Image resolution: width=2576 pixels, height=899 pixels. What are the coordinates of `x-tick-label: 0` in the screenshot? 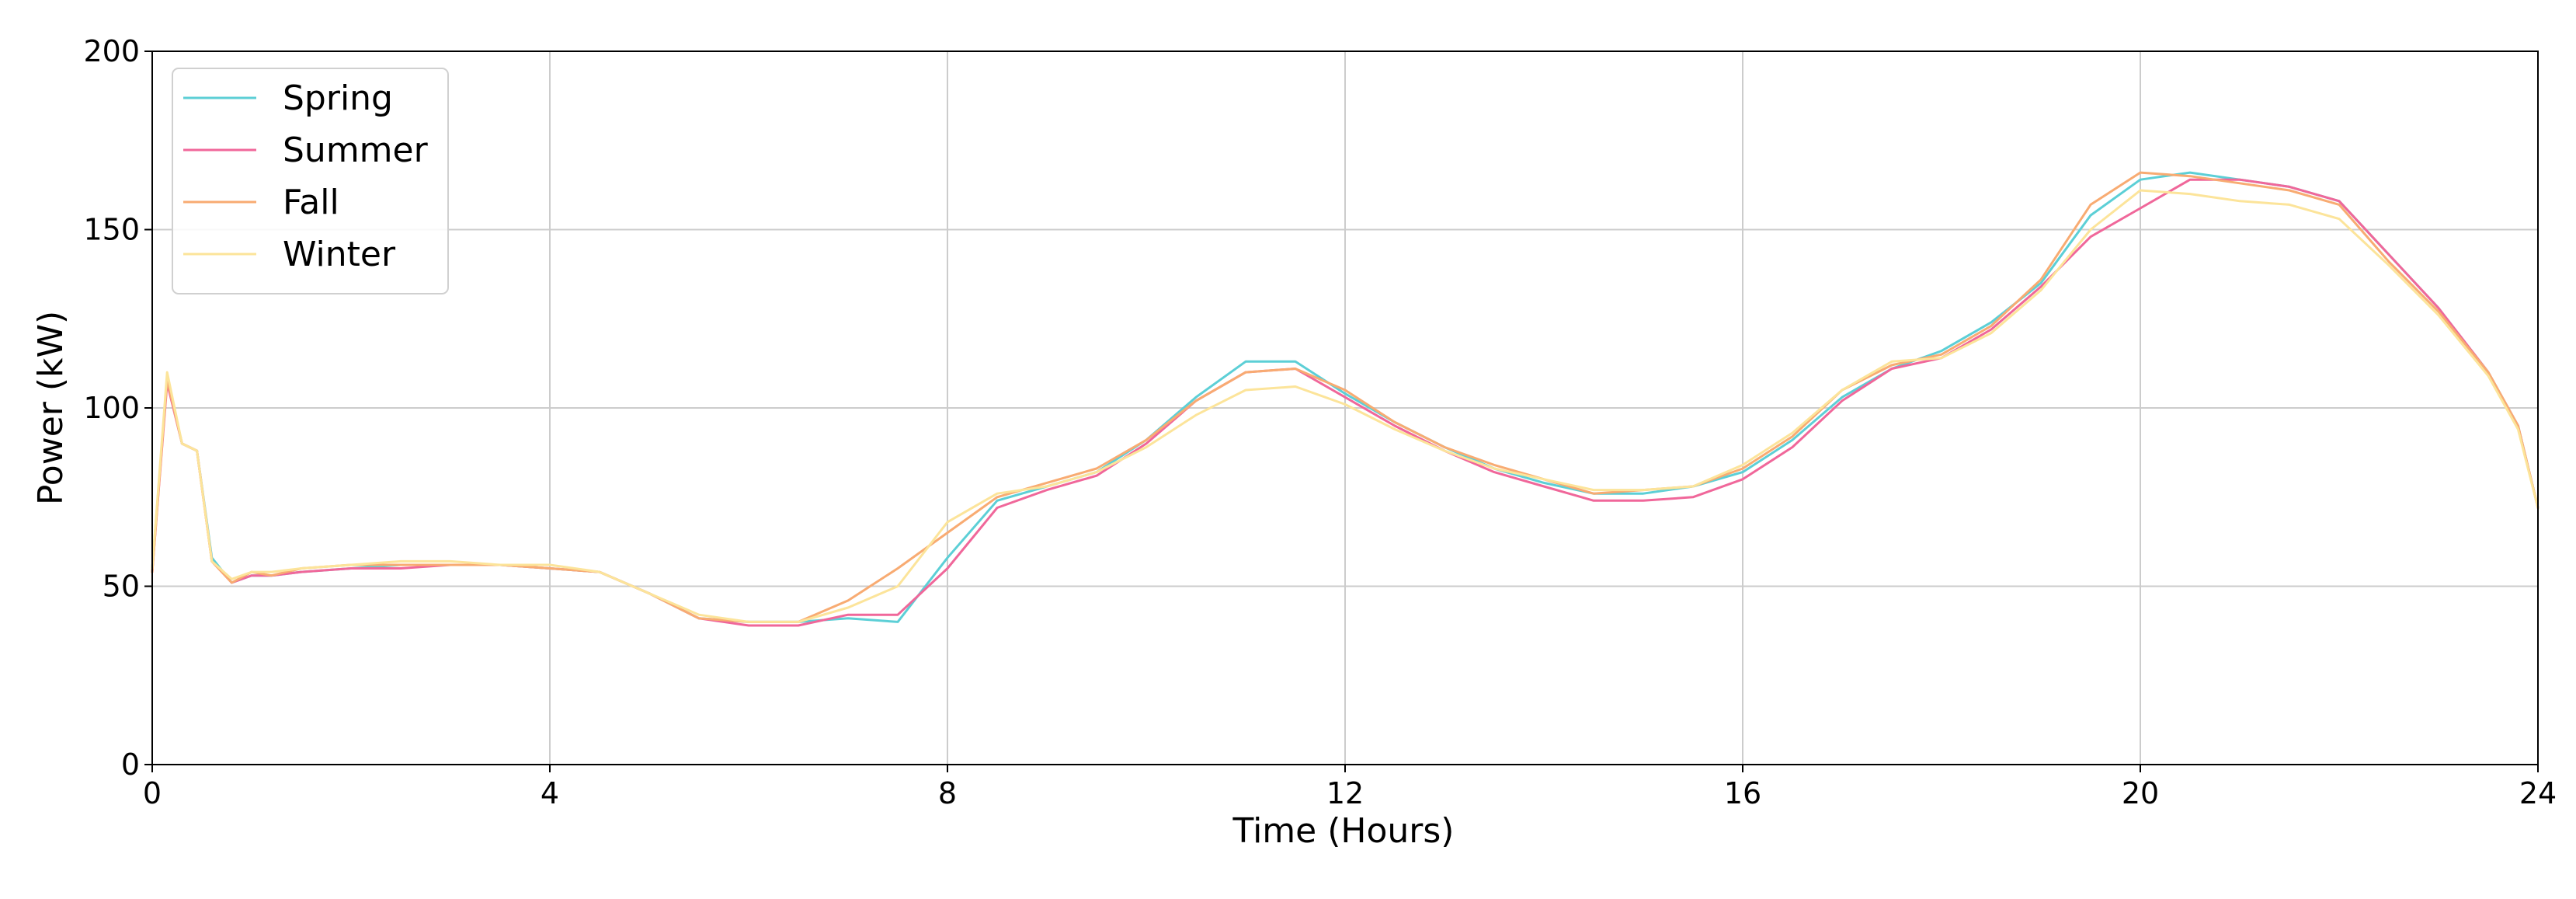 It's located at (152, 793).